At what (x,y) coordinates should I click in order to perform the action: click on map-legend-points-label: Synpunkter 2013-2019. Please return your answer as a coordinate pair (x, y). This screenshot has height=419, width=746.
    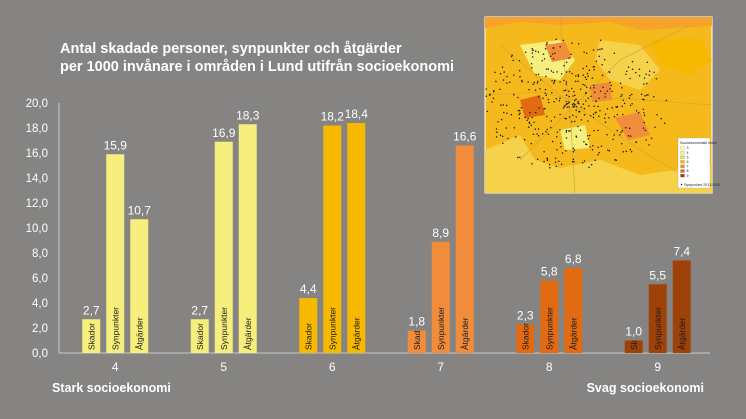
    Looking at the image, I should click on (702, 185).